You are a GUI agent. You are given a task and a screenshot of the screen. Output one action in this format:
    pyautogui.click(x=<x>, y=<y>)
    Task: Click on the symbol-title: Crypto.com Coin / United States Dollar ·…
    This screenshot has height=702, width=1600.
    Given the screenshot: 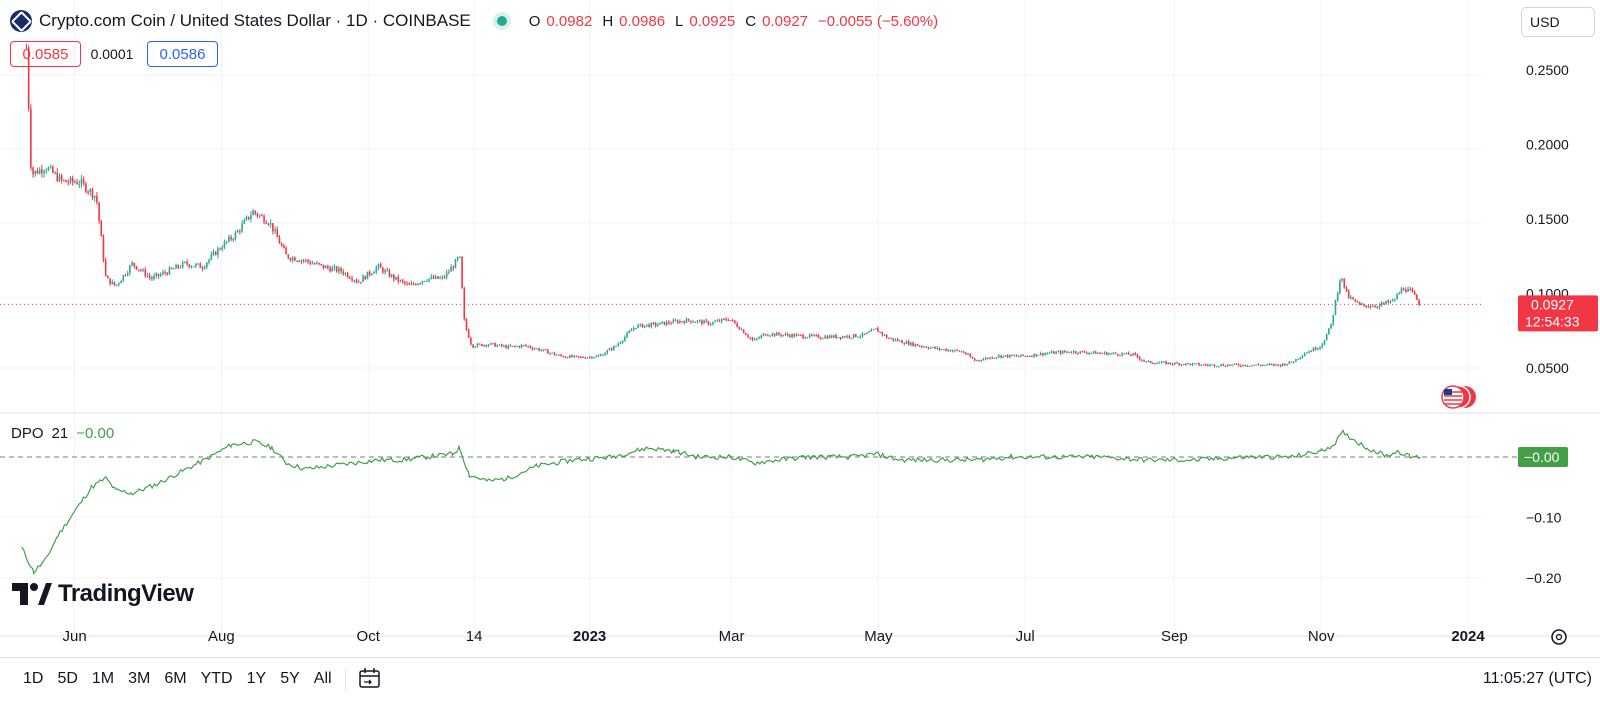 What is the action you would take?
    pyautogui.click(x=255, y=20)
    